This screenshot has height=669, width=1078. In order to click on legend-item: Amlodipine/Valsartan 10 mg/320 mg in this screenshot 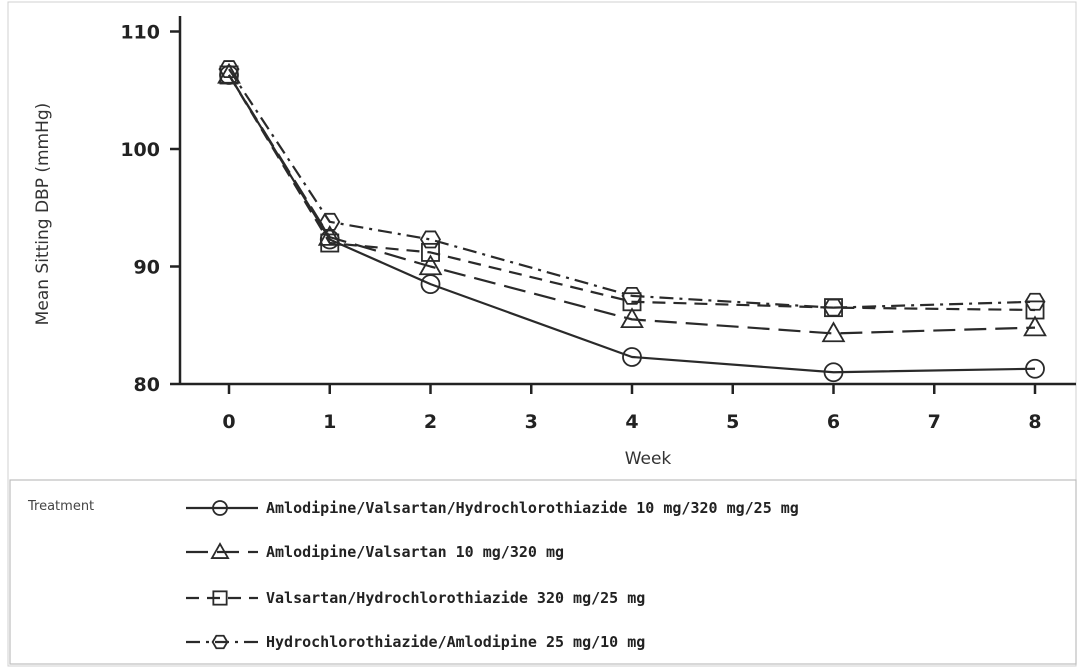, I will do `click(375, 551)`.